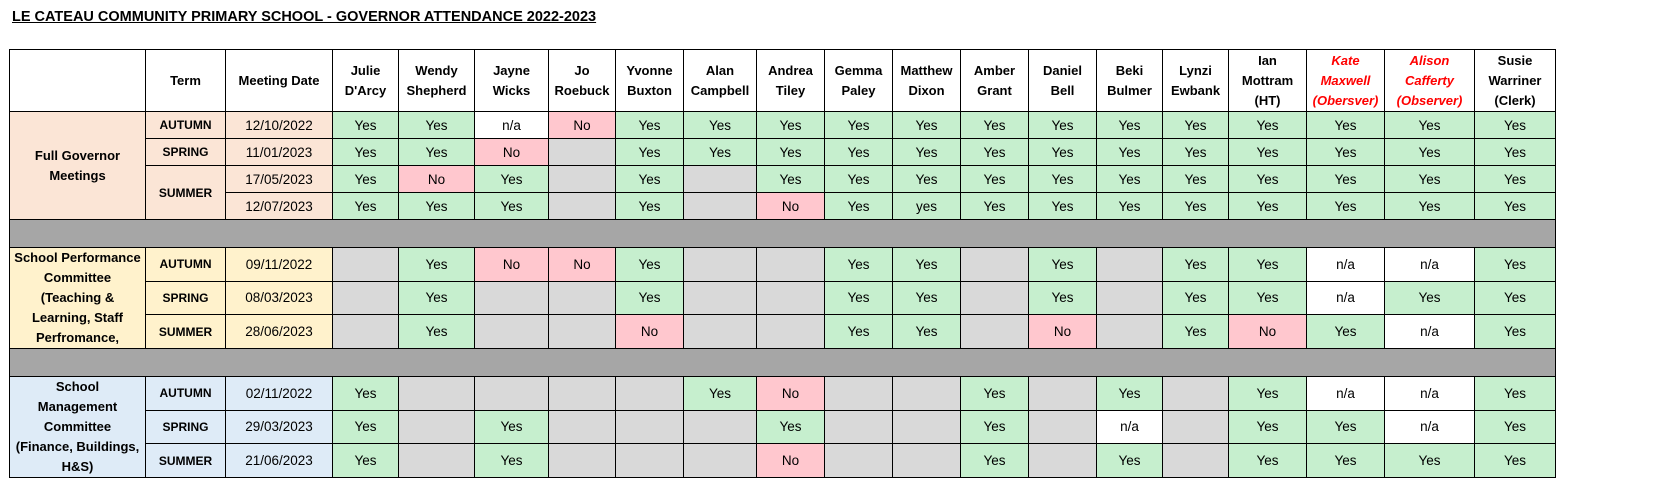 This screenshot has width=1664, height=503. Describe the element at coordinates (77, 257) in the screenshot. I see `committee-name-line: School Performance` at that location.